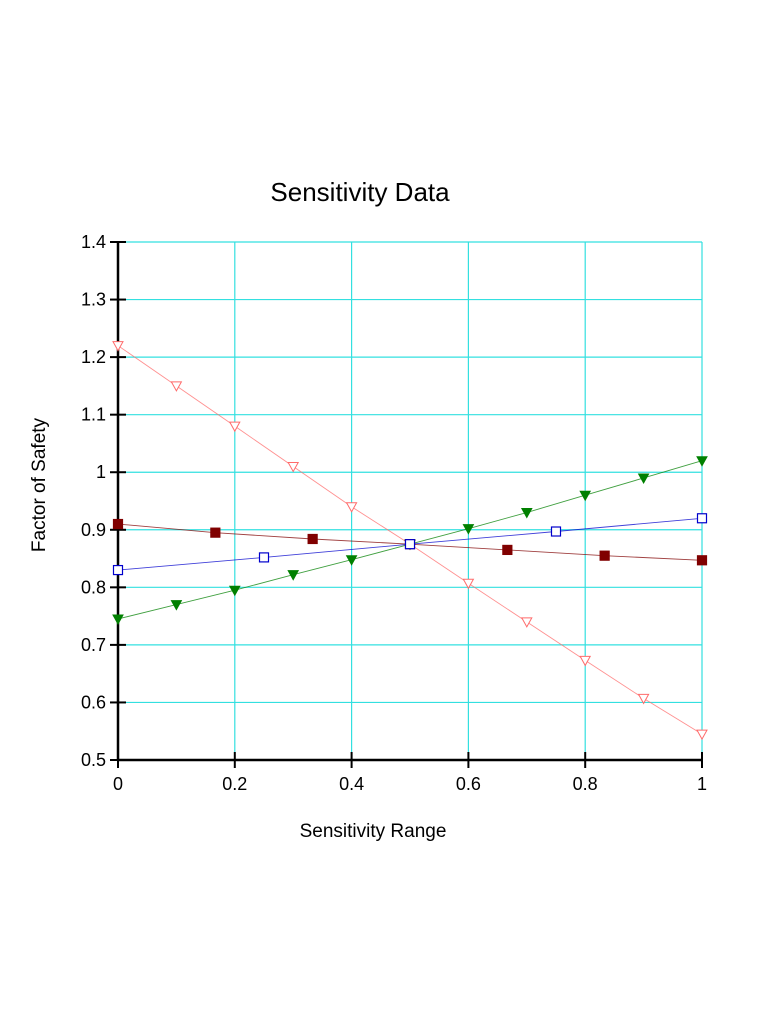 The image size is (768, 1024). I want to click on y-tick-label: 1.1, so click(93, 415).